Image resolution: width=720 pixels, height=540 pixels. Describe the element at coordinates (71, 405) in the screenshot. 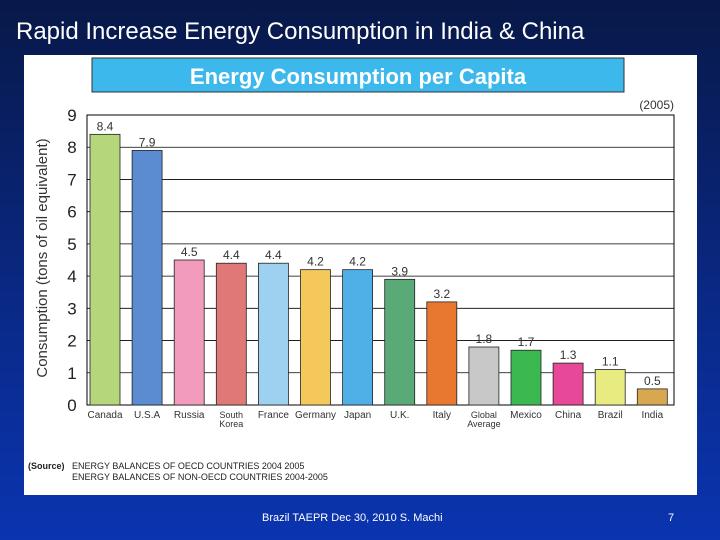

I see `y-tick-label: 0` at that location.